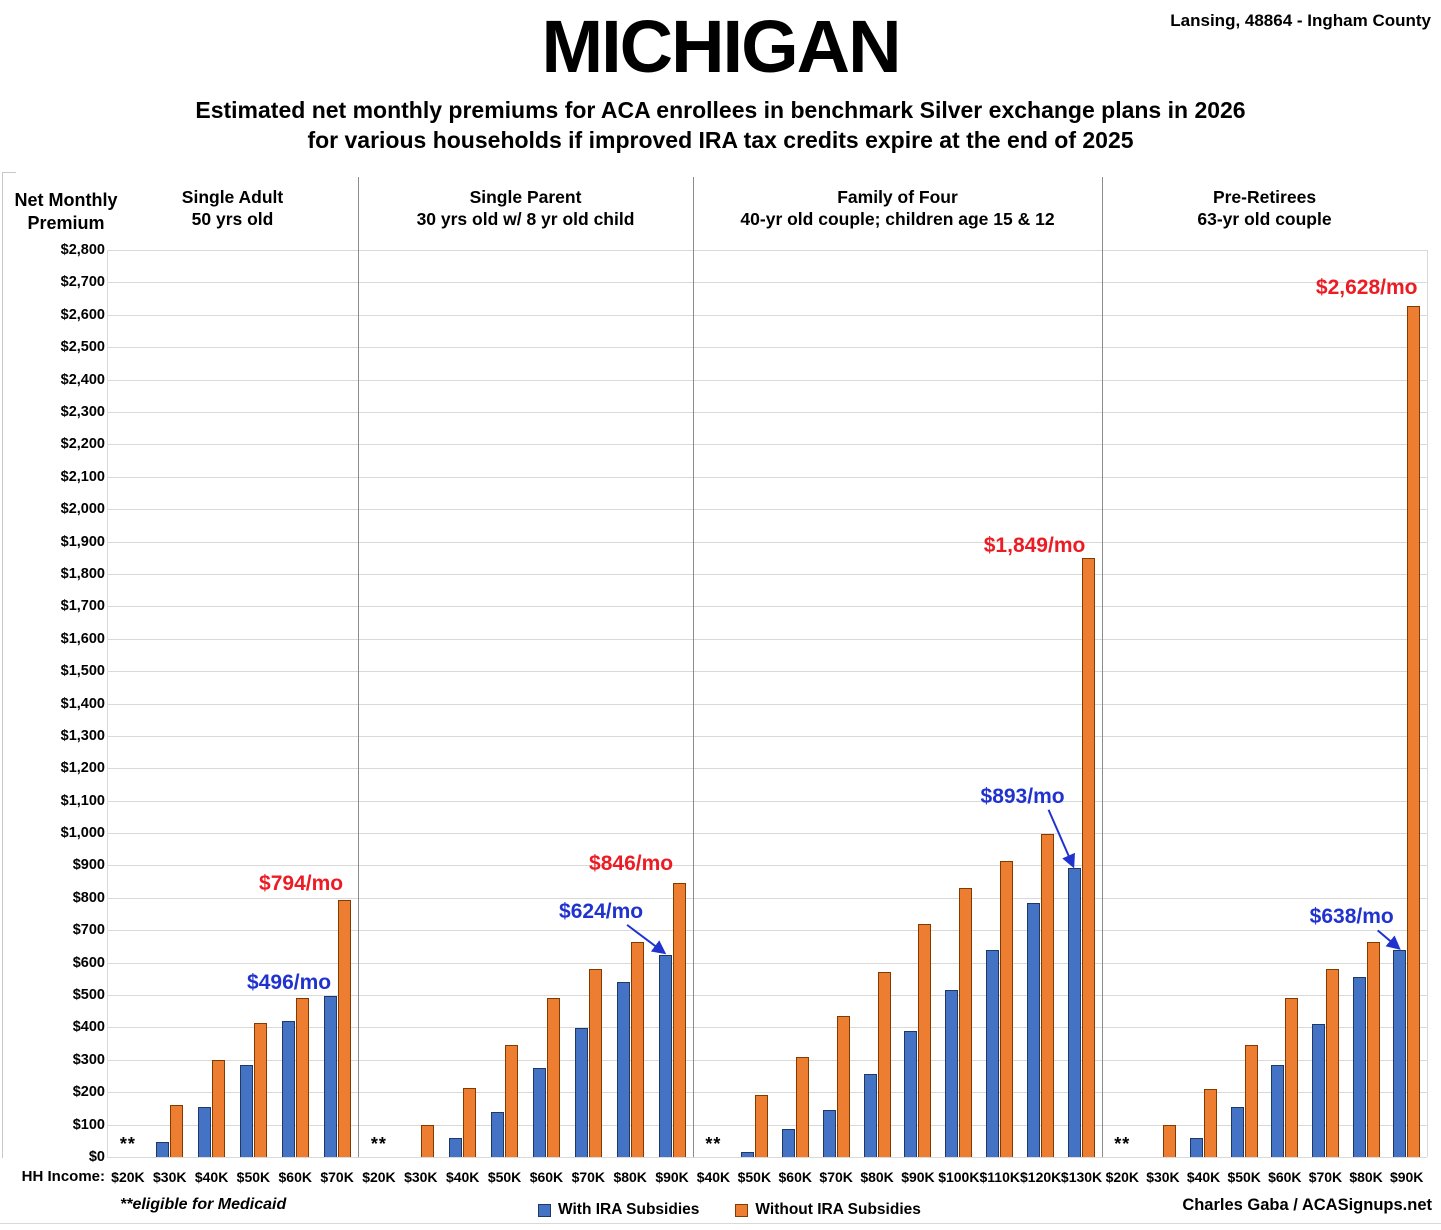 The height and width of the screenshot is (1230, 1441). What do you see at coordinates (88, 995) in the screenshot?
I see `y-tick-label: $500` at bounding box center [88, 995].